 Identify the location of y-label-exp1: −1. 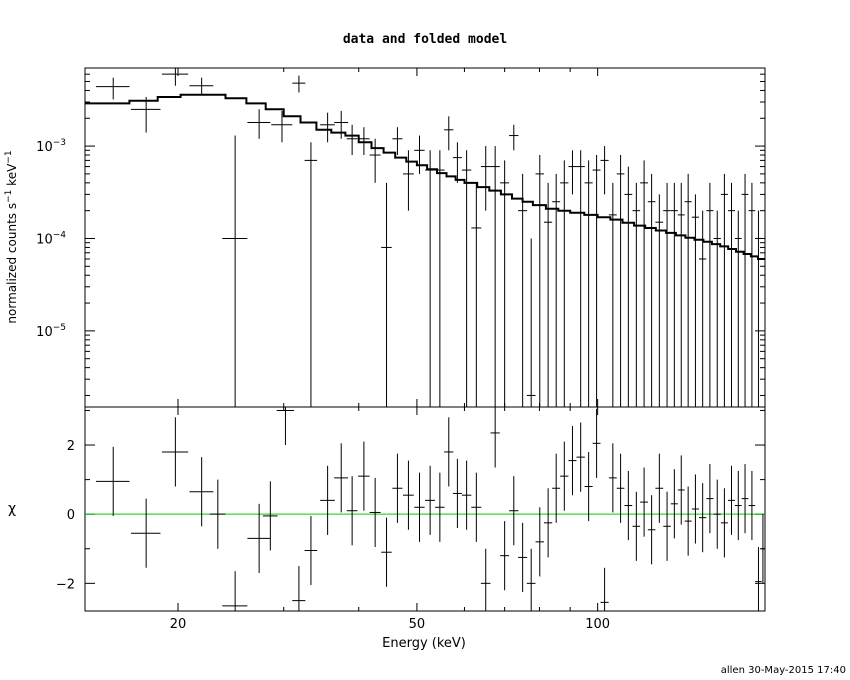
(9, 196).